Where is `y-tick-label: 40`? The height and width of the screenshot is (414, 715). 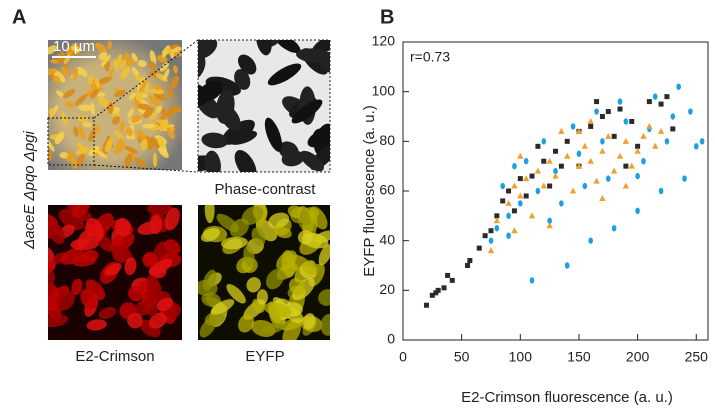
y-tick-label: 40 is located at coordinates (387, 239).